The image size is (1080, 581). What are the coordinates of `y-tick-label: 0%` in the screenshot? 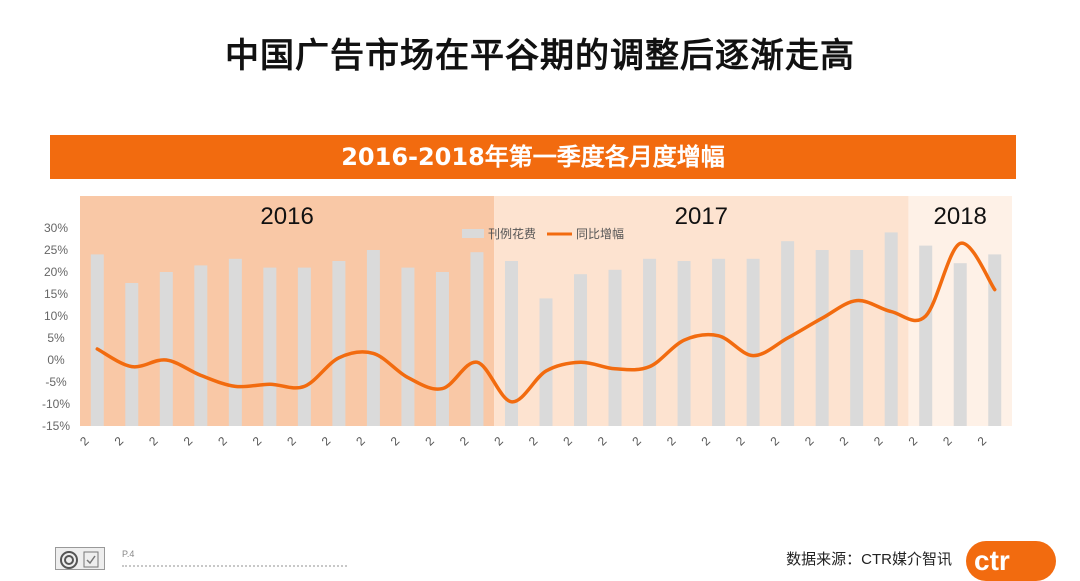 It's located at (56, 360).